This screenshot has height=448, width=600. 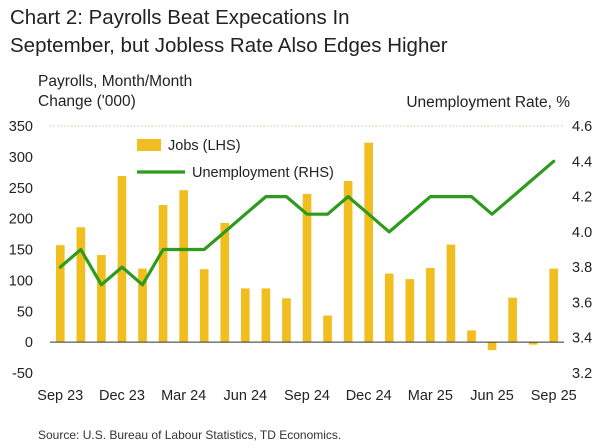 I want to click on y-axis-left-label-line1: Payrolls, Month/Month, so click(x=115, y=81).